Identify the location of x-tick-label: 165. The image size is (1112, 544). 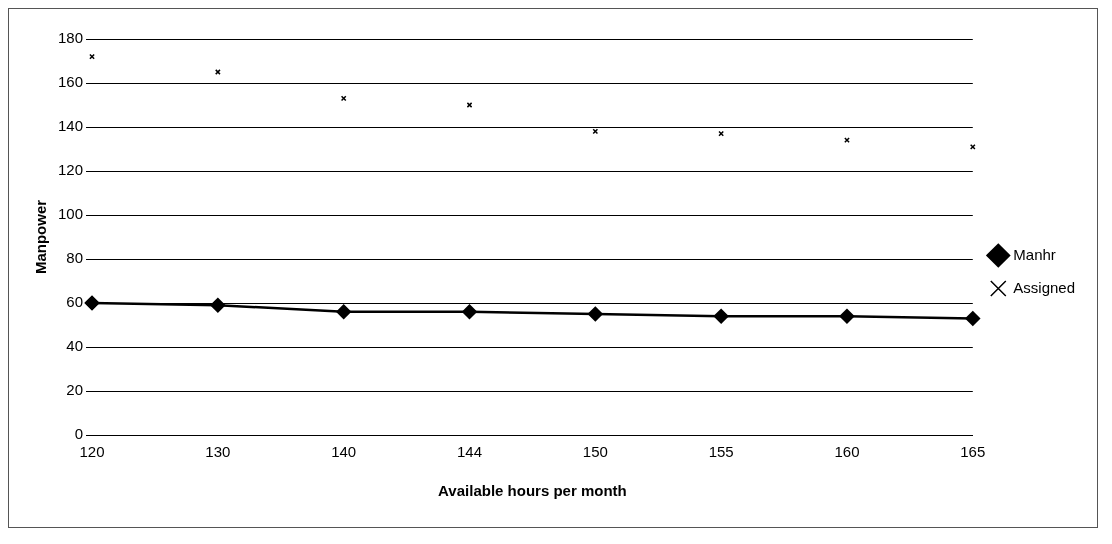
(973, 452).